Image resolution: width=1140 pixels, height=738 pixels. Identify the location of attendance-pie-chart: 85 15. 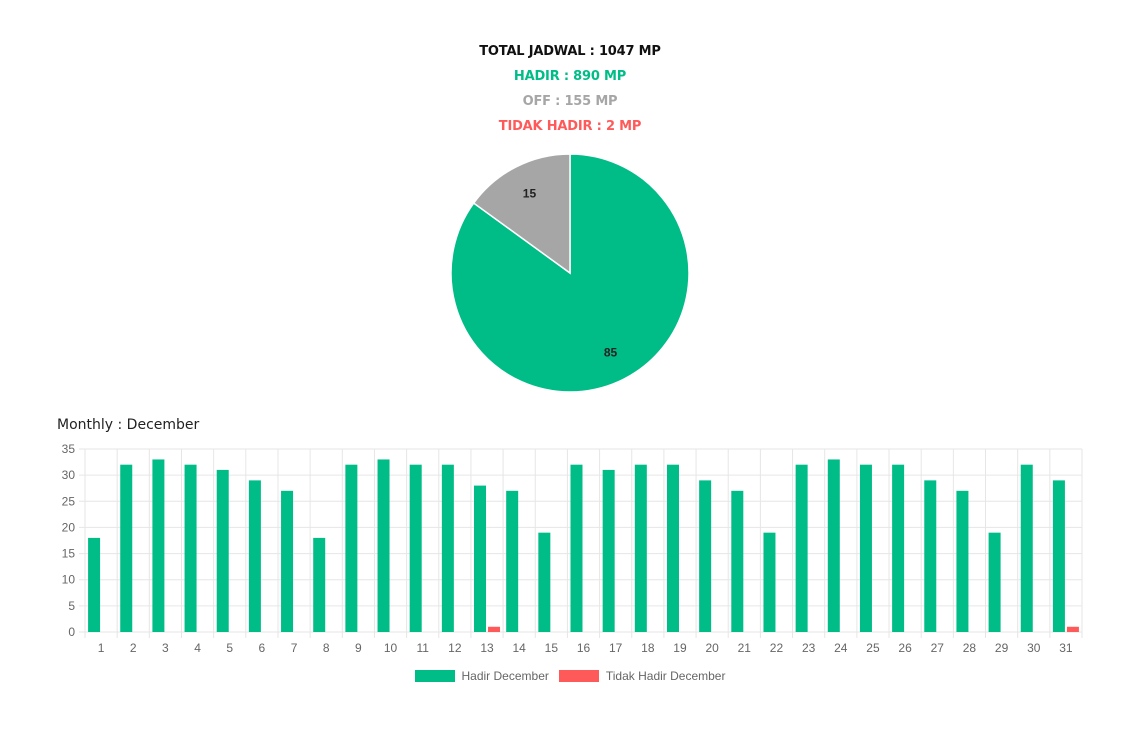
(570, 273).